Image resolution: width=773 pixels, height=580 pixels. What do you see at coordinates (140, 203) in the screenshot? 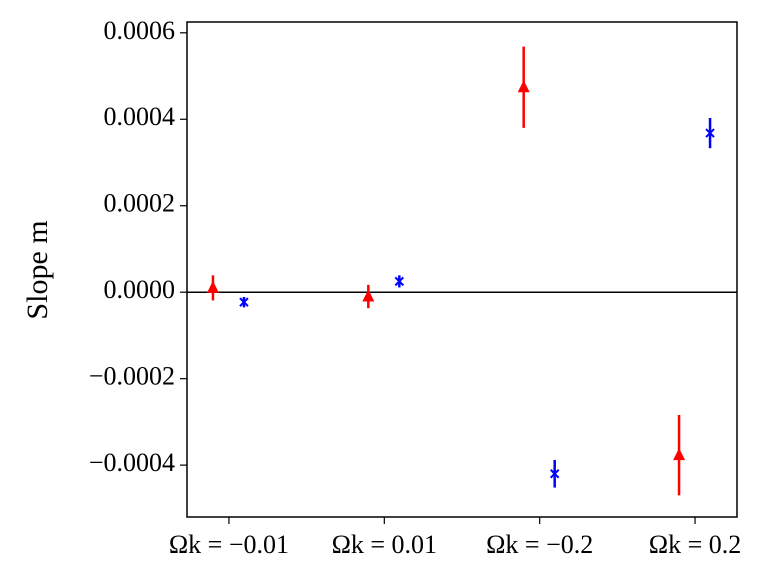
I see `y-tick-label: 0.0002` at bounding box center [140, 203].